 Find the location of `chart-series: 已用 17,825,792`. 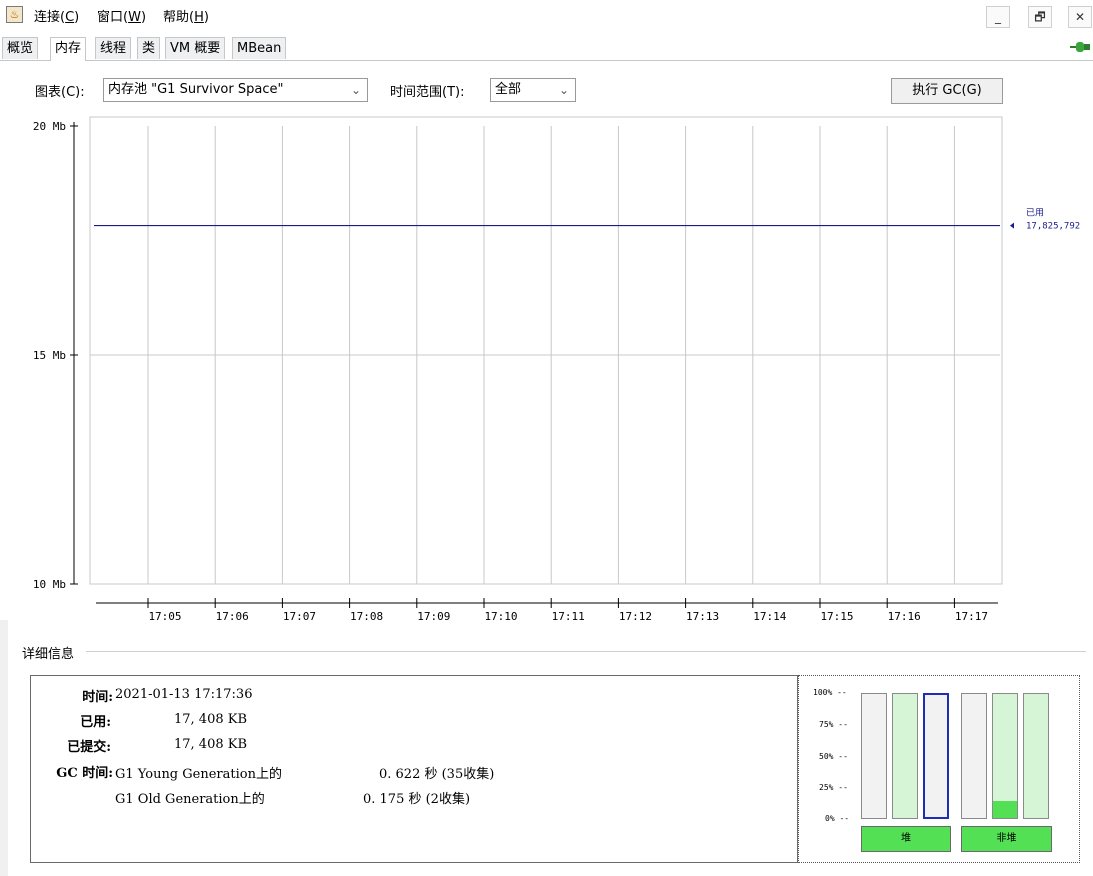

chart-series: 已用 17,825,792 is located at coordinates (587, 220).